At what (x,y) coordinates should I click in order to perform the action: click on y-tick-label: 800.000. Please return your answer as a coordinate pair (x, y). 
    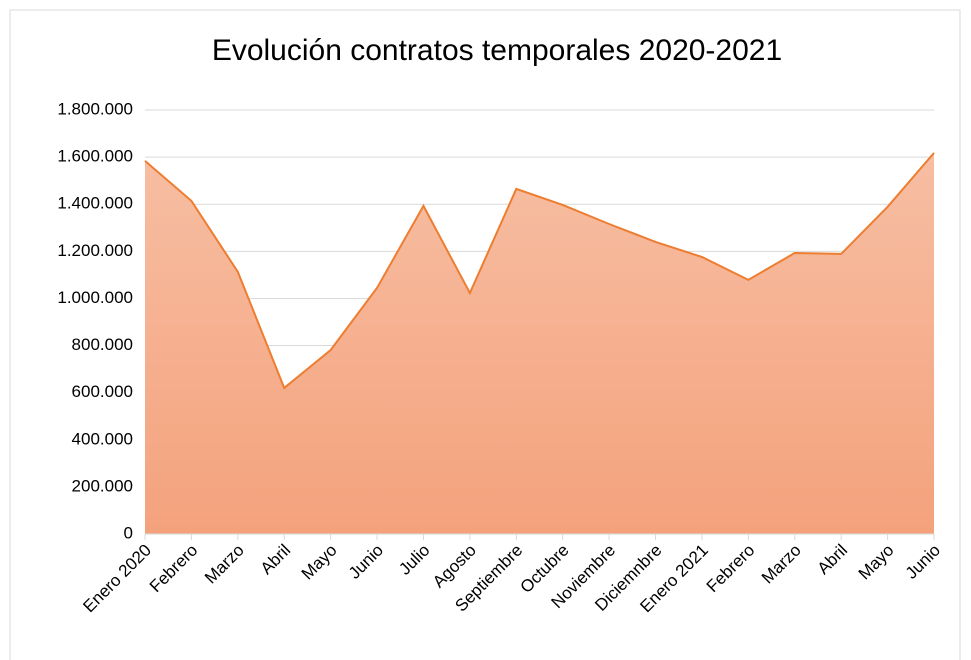
    Looking at the image, I should click on (102, 344).